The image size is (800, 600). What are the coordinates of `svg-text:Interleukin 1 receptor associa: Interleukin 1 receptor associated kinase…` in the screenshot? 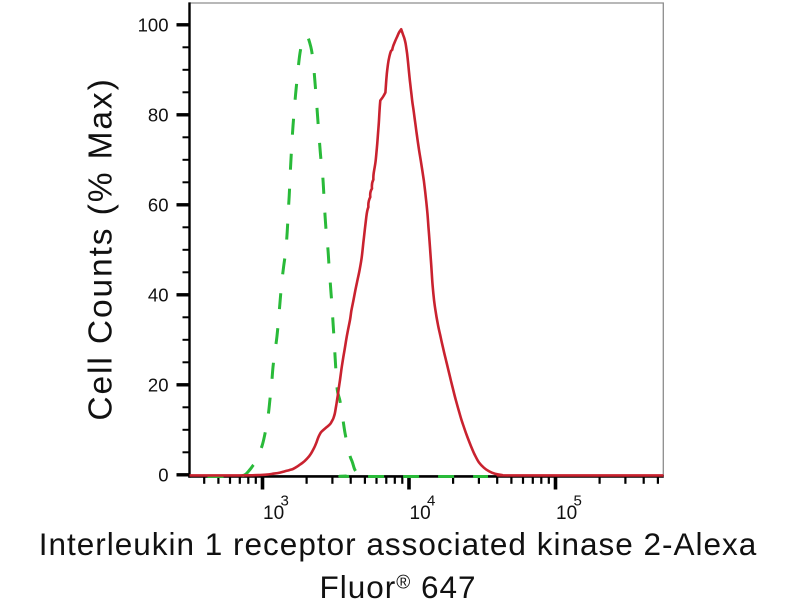 It's located at (398, 544).